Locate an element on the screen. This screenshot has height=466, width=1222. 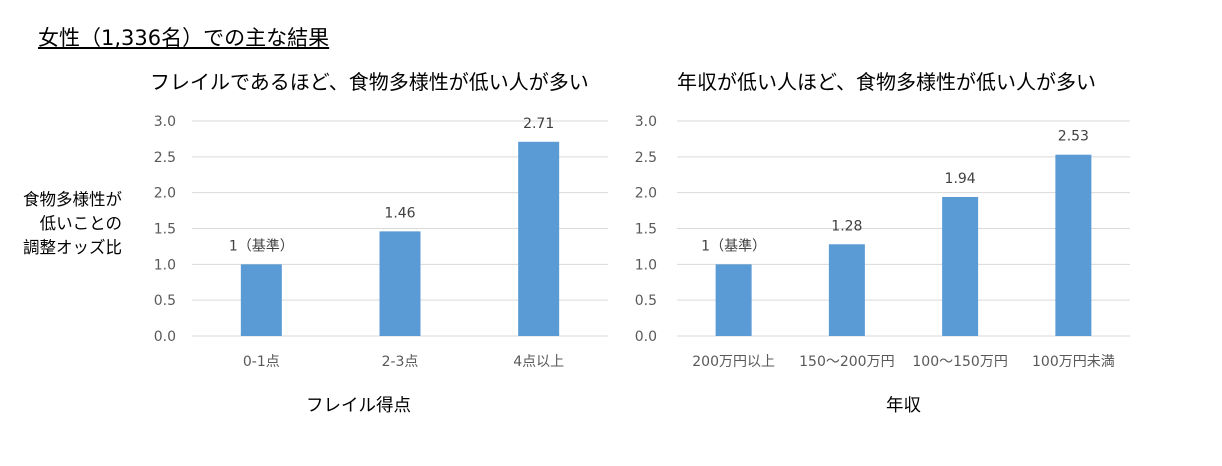
x-category-label: 4点以上 is located at coordinates (538, 362).